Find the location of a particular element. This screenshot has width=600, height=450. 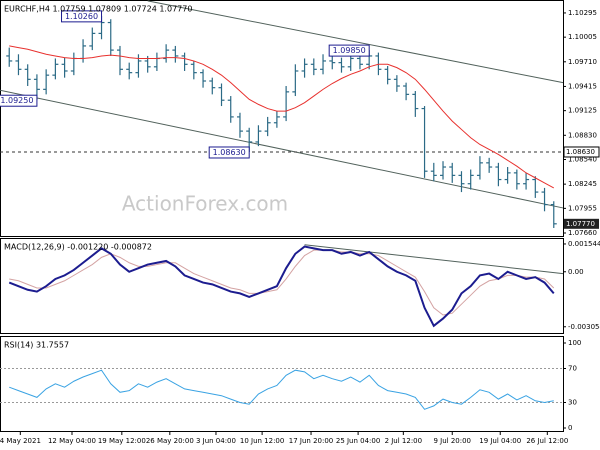

y-tick-label: 1.10295 is located at coordinates (582, 13).